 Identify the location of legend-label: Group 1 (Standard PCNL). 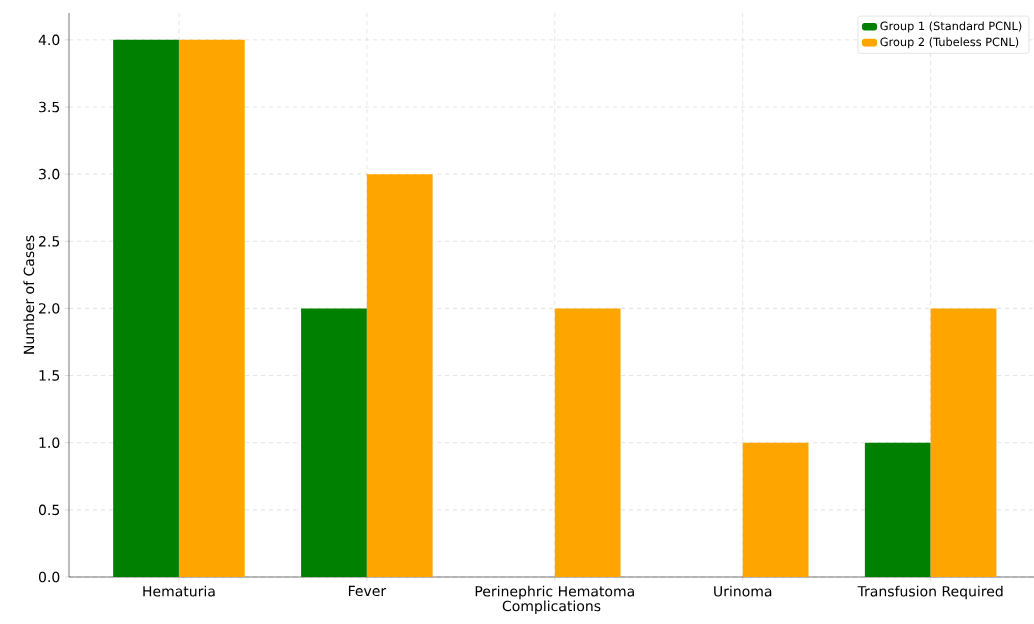
(951, 27).